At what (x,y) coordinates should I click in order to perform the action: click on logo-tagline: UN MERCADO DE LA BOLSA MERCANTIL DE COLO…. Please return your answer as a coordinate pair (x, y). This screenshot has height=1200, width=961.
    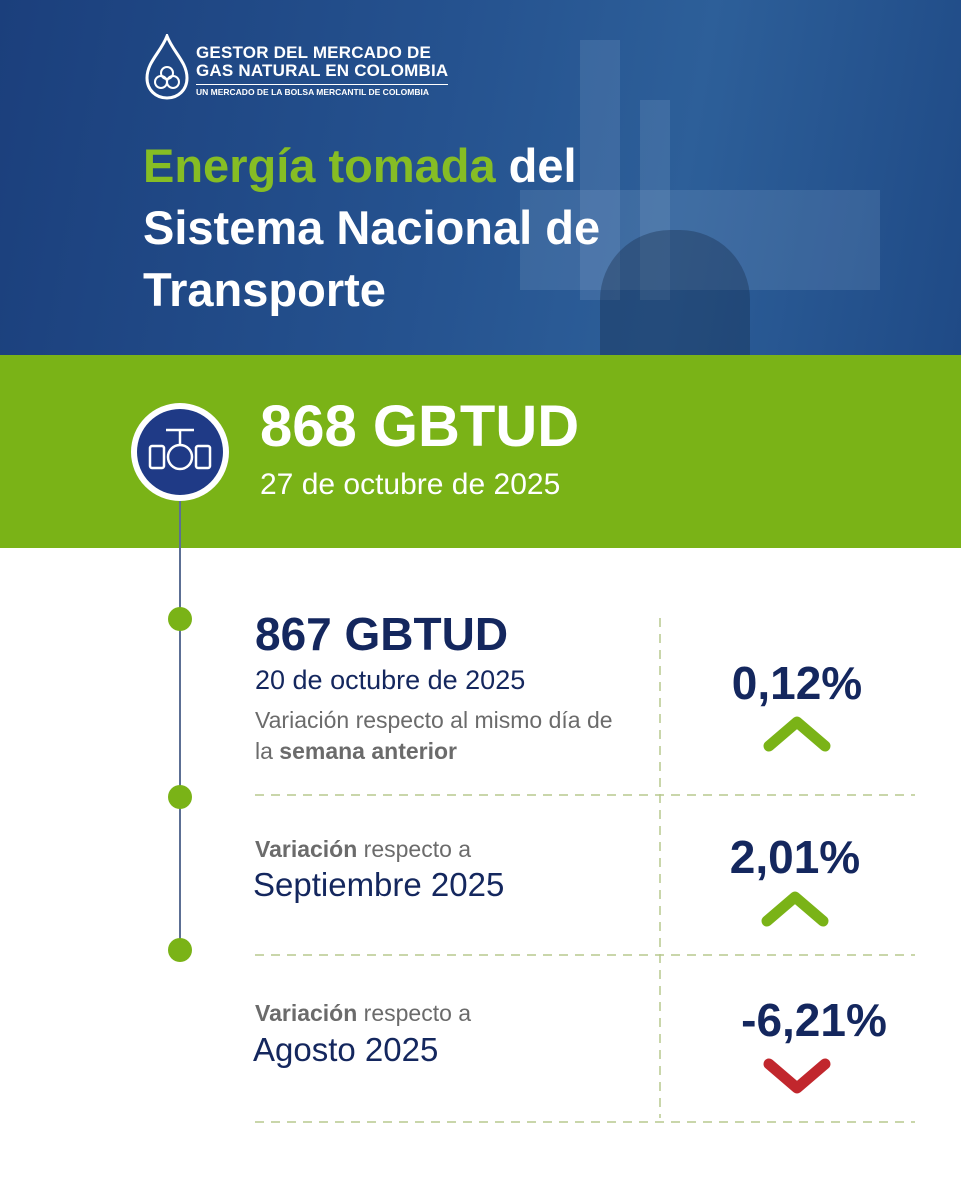
    Looking at the image, I should click on (322, 90).